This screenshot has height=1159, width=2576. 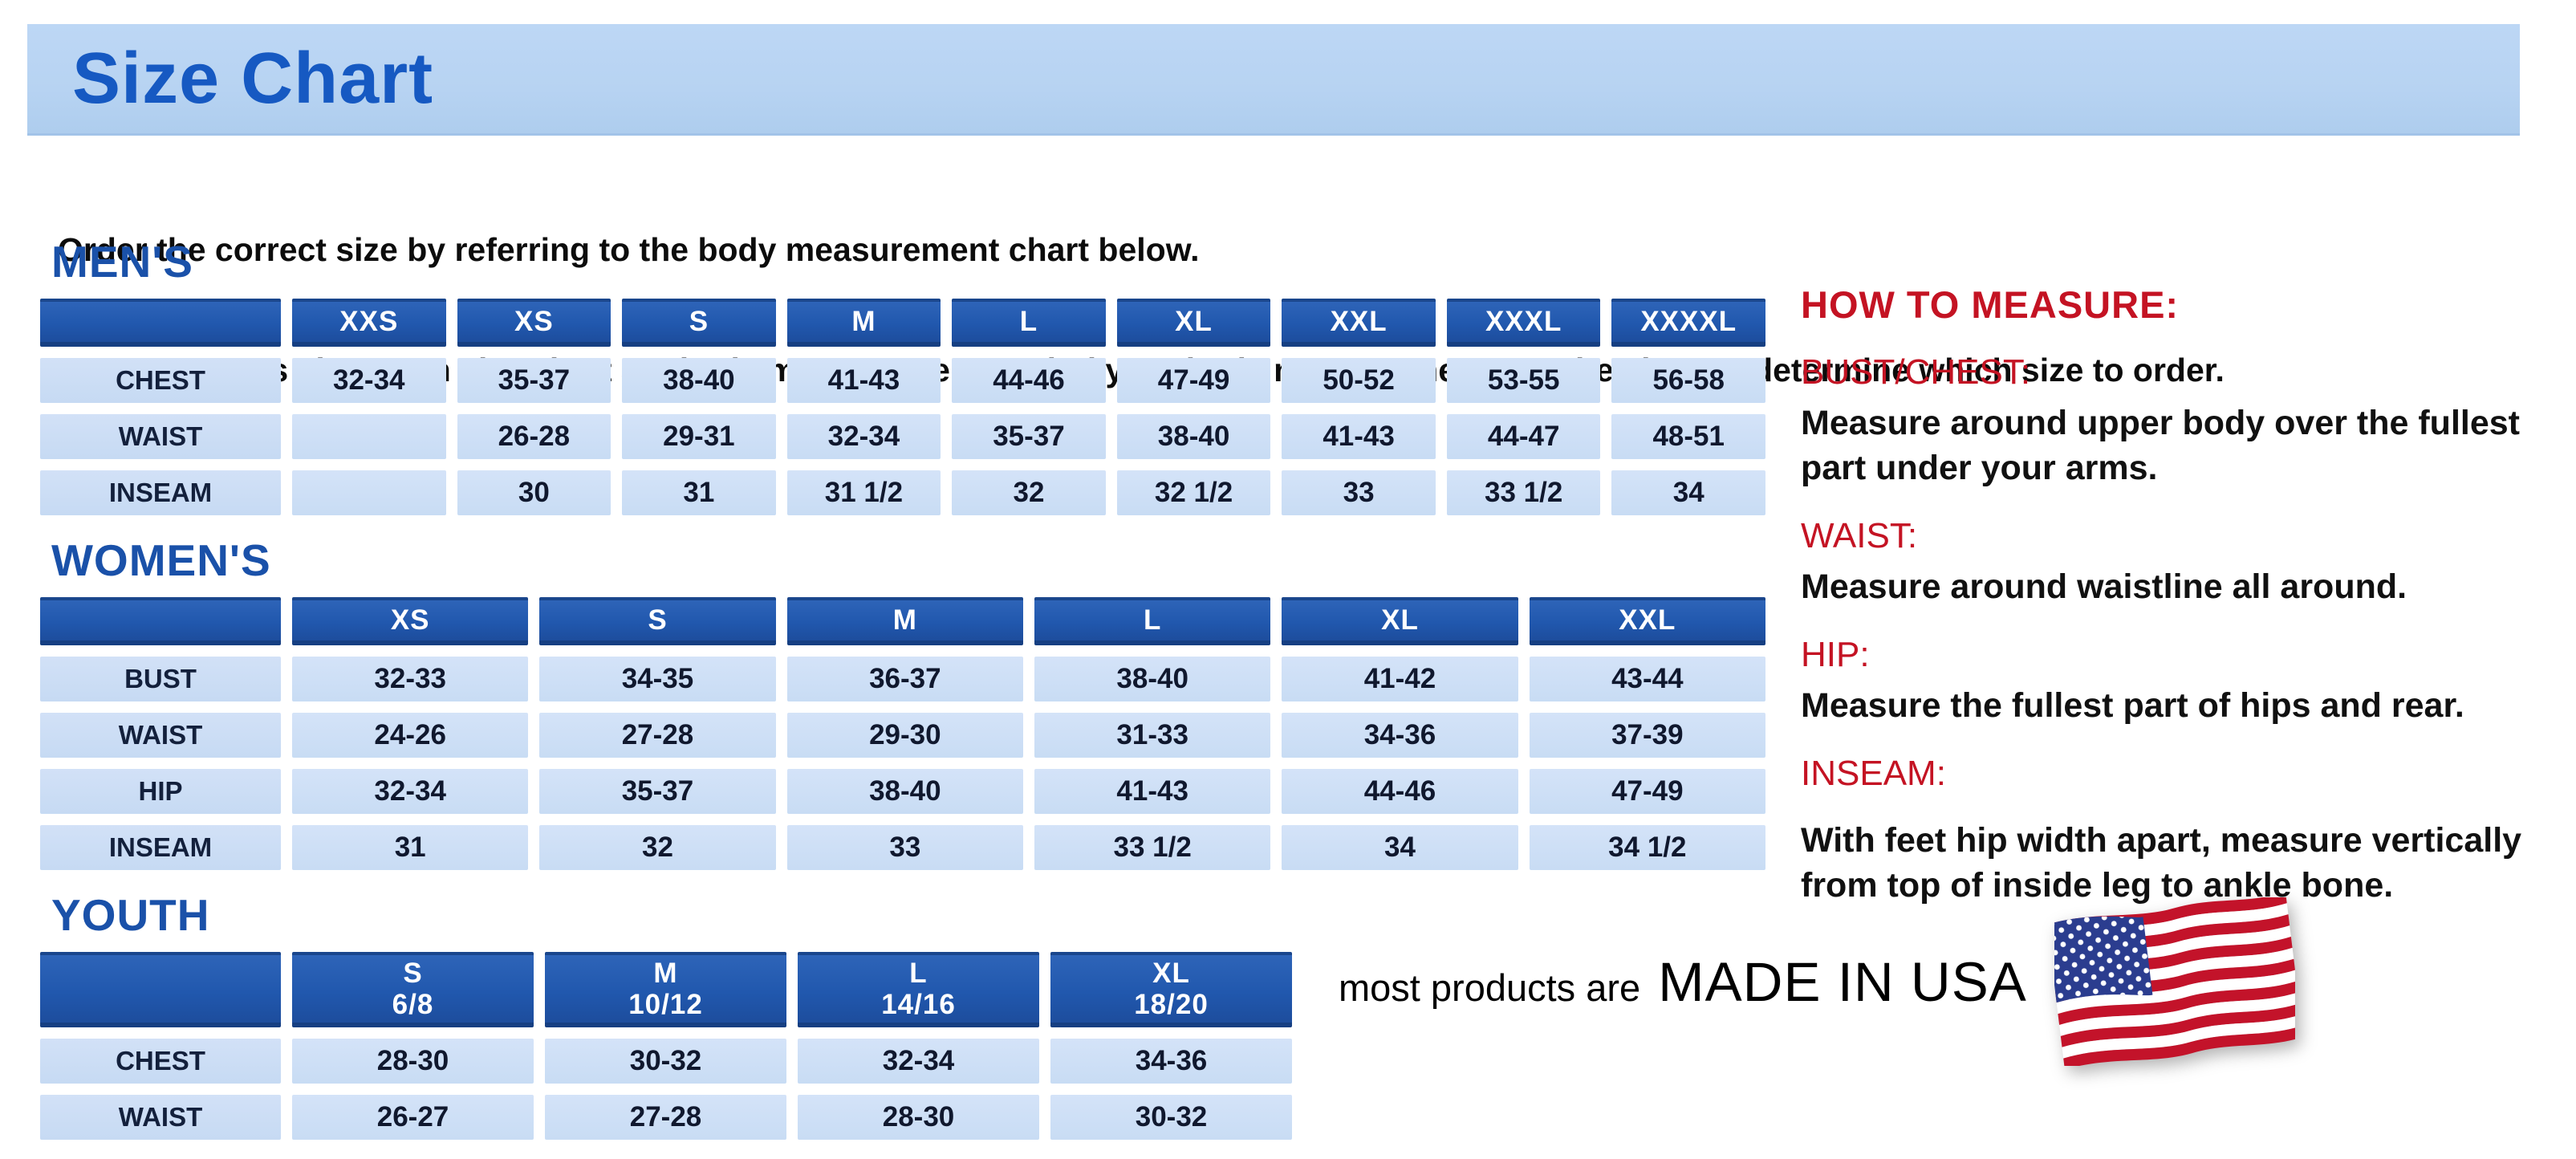 What do you see at coordinates (1171, 990) in the screenshot?
I see `column-header-cell: XL 18/20` at bounding box center [1171, 990].